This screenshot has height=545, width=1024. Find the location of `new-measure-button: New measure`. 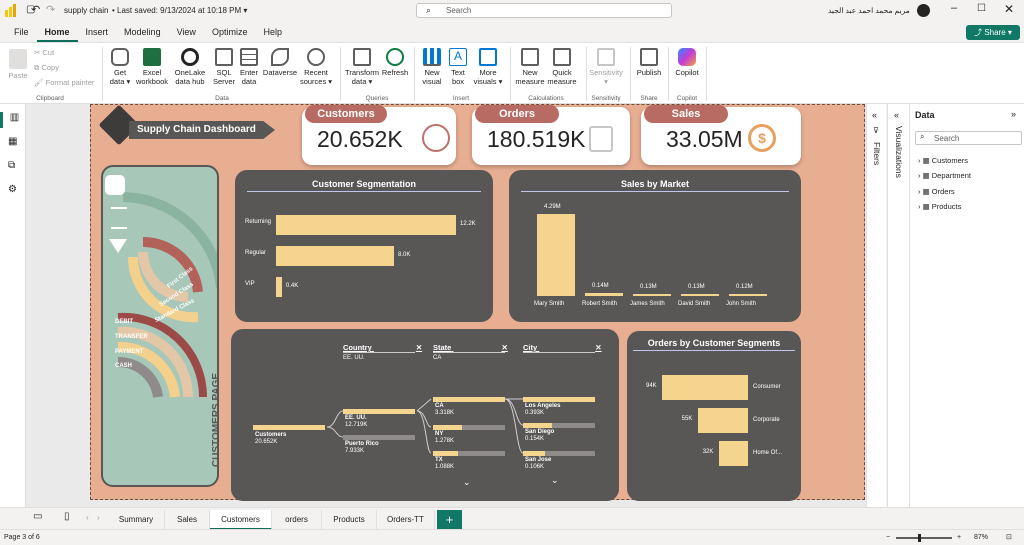

new-measure-button: New measure is located at coordinates (530, 67).